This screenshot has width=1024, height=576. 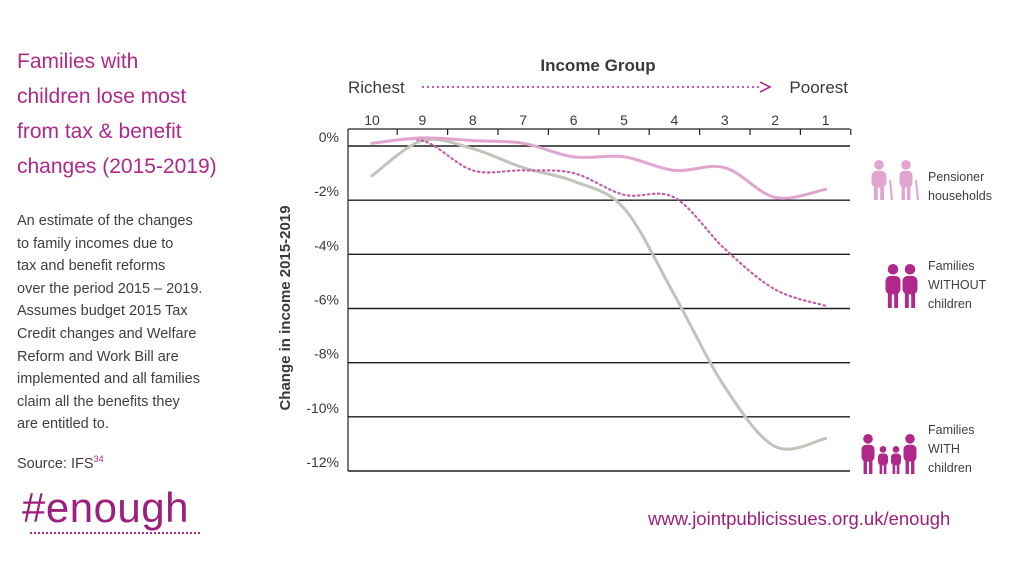 What do you see at coordinates (285, 307) in the screenshot?
I see `y-axis-title: Change in income 2015-2019` at bounding box center [285, 307].